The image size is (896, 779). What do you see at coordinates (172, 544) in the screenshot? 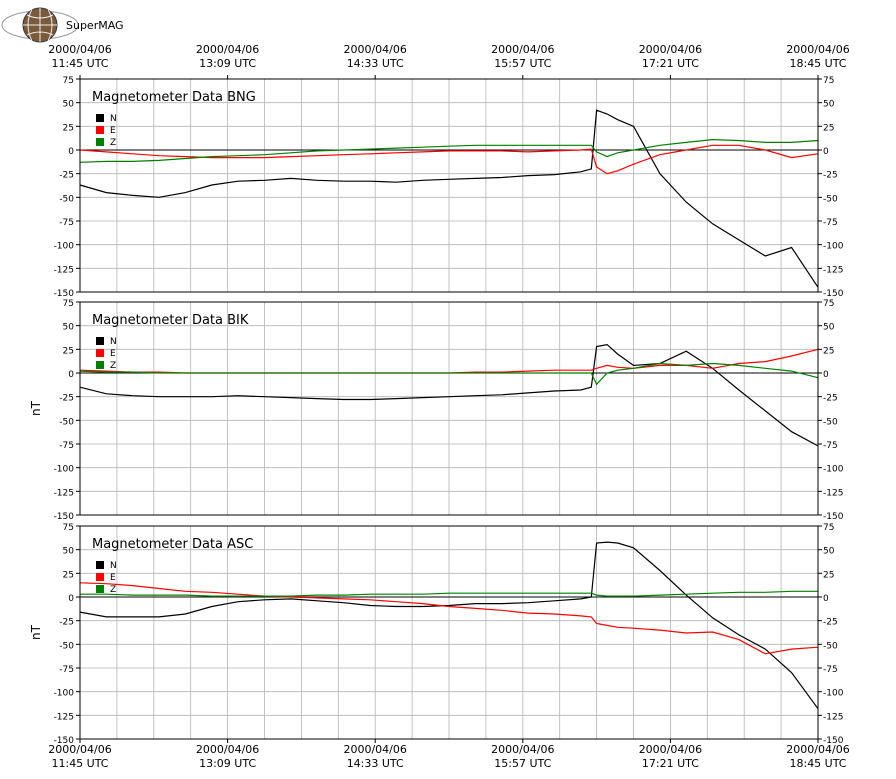
I see `panel-title: Magnetometer Data ASC` at bounding box center [172, 544].